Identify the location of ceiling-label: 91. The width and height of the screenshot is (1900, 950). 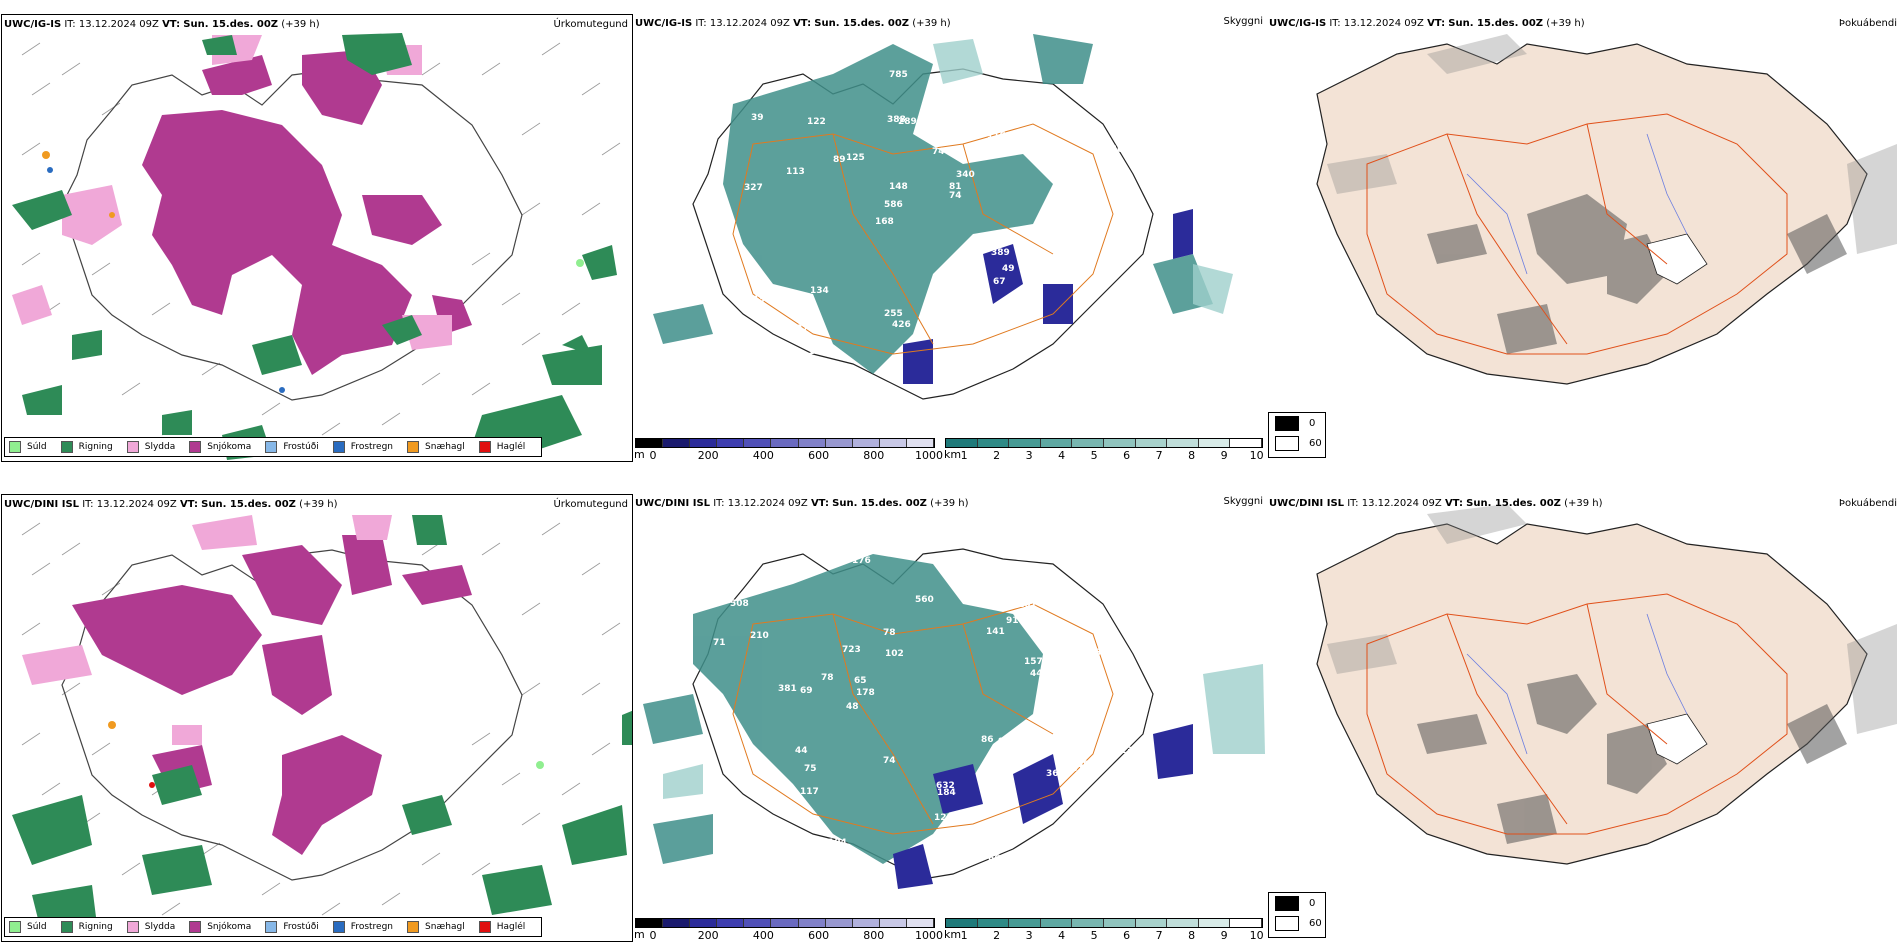
(1012, 621).